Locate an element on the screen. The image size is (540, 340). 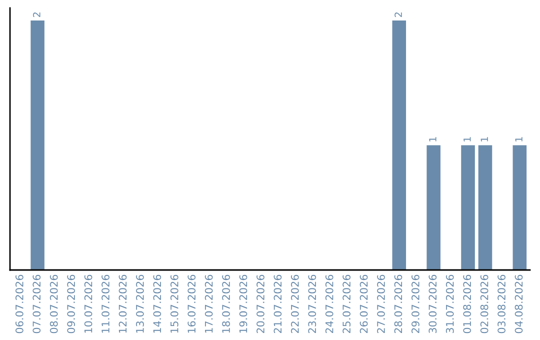
x-tick-label: 06.07.2026 is located at coordinates (19, 304).